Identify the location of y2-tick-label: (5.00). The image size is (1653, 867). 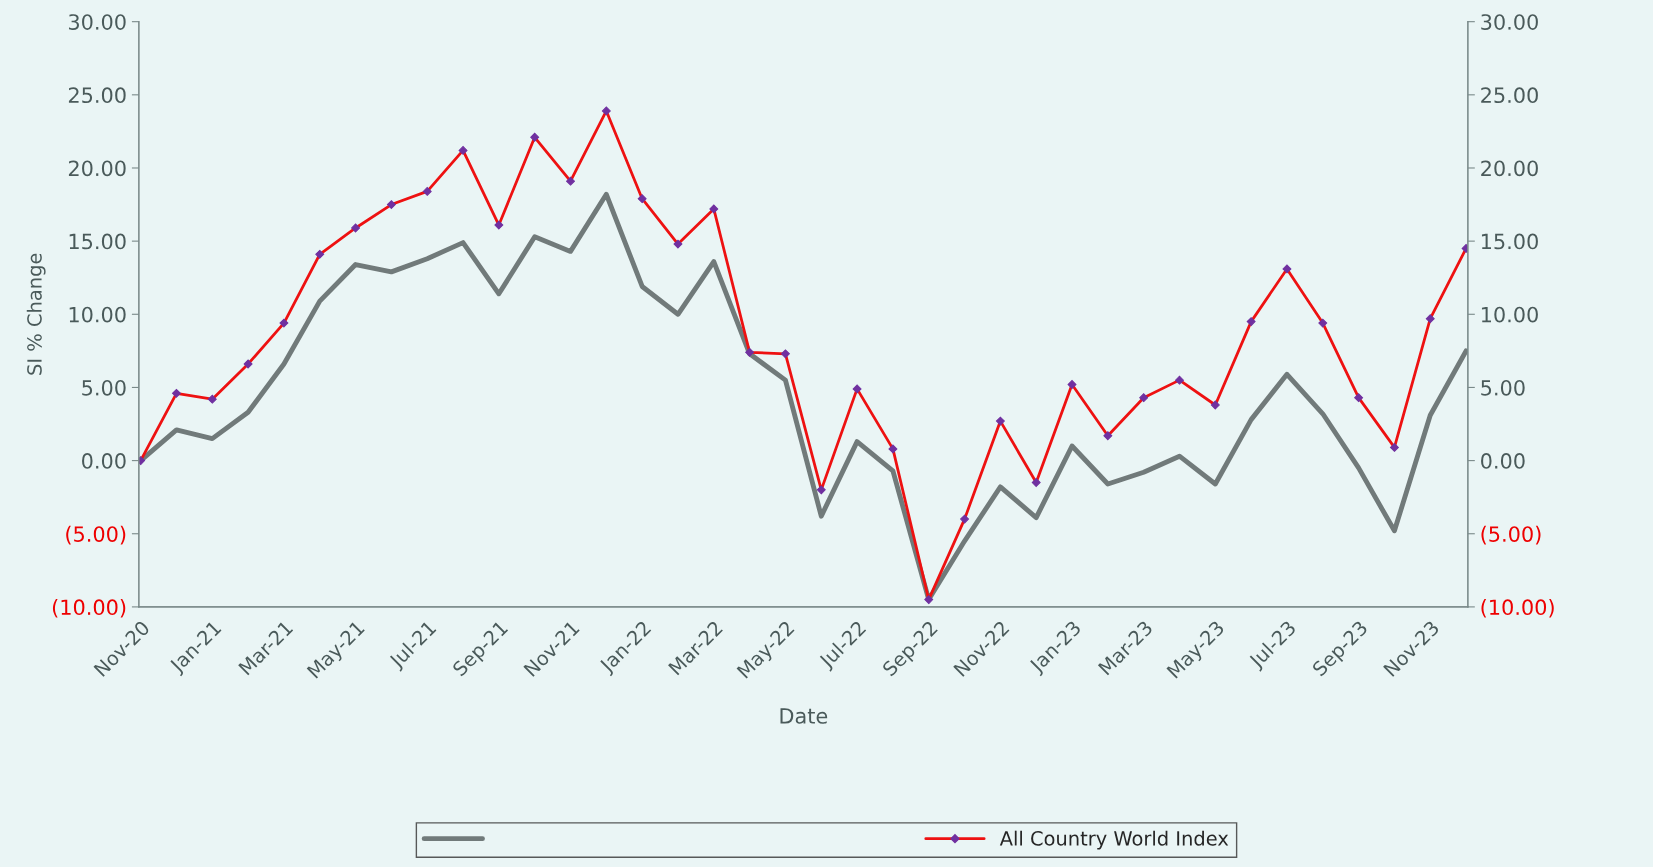
(1511, 535).